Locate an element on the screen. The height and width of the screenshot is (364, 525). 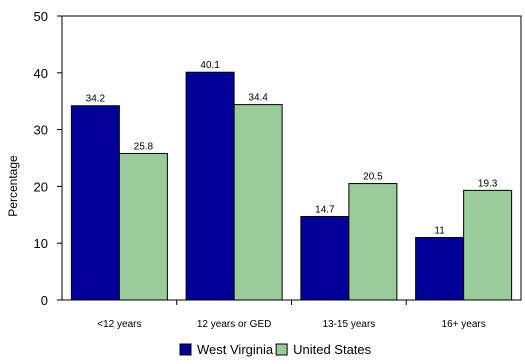
y-axis-title: Percentage is located at coordinates (13, 186).